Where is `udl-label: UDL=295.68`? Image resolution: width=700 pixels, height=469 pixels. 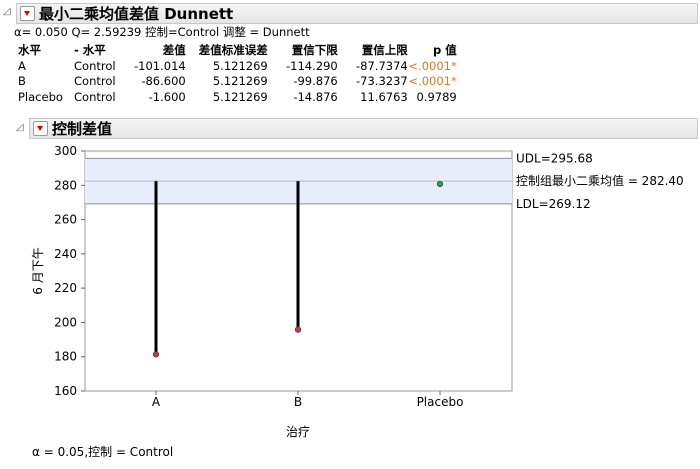 udl-label: UDL=295.68 is located at coordinates (554, 158).